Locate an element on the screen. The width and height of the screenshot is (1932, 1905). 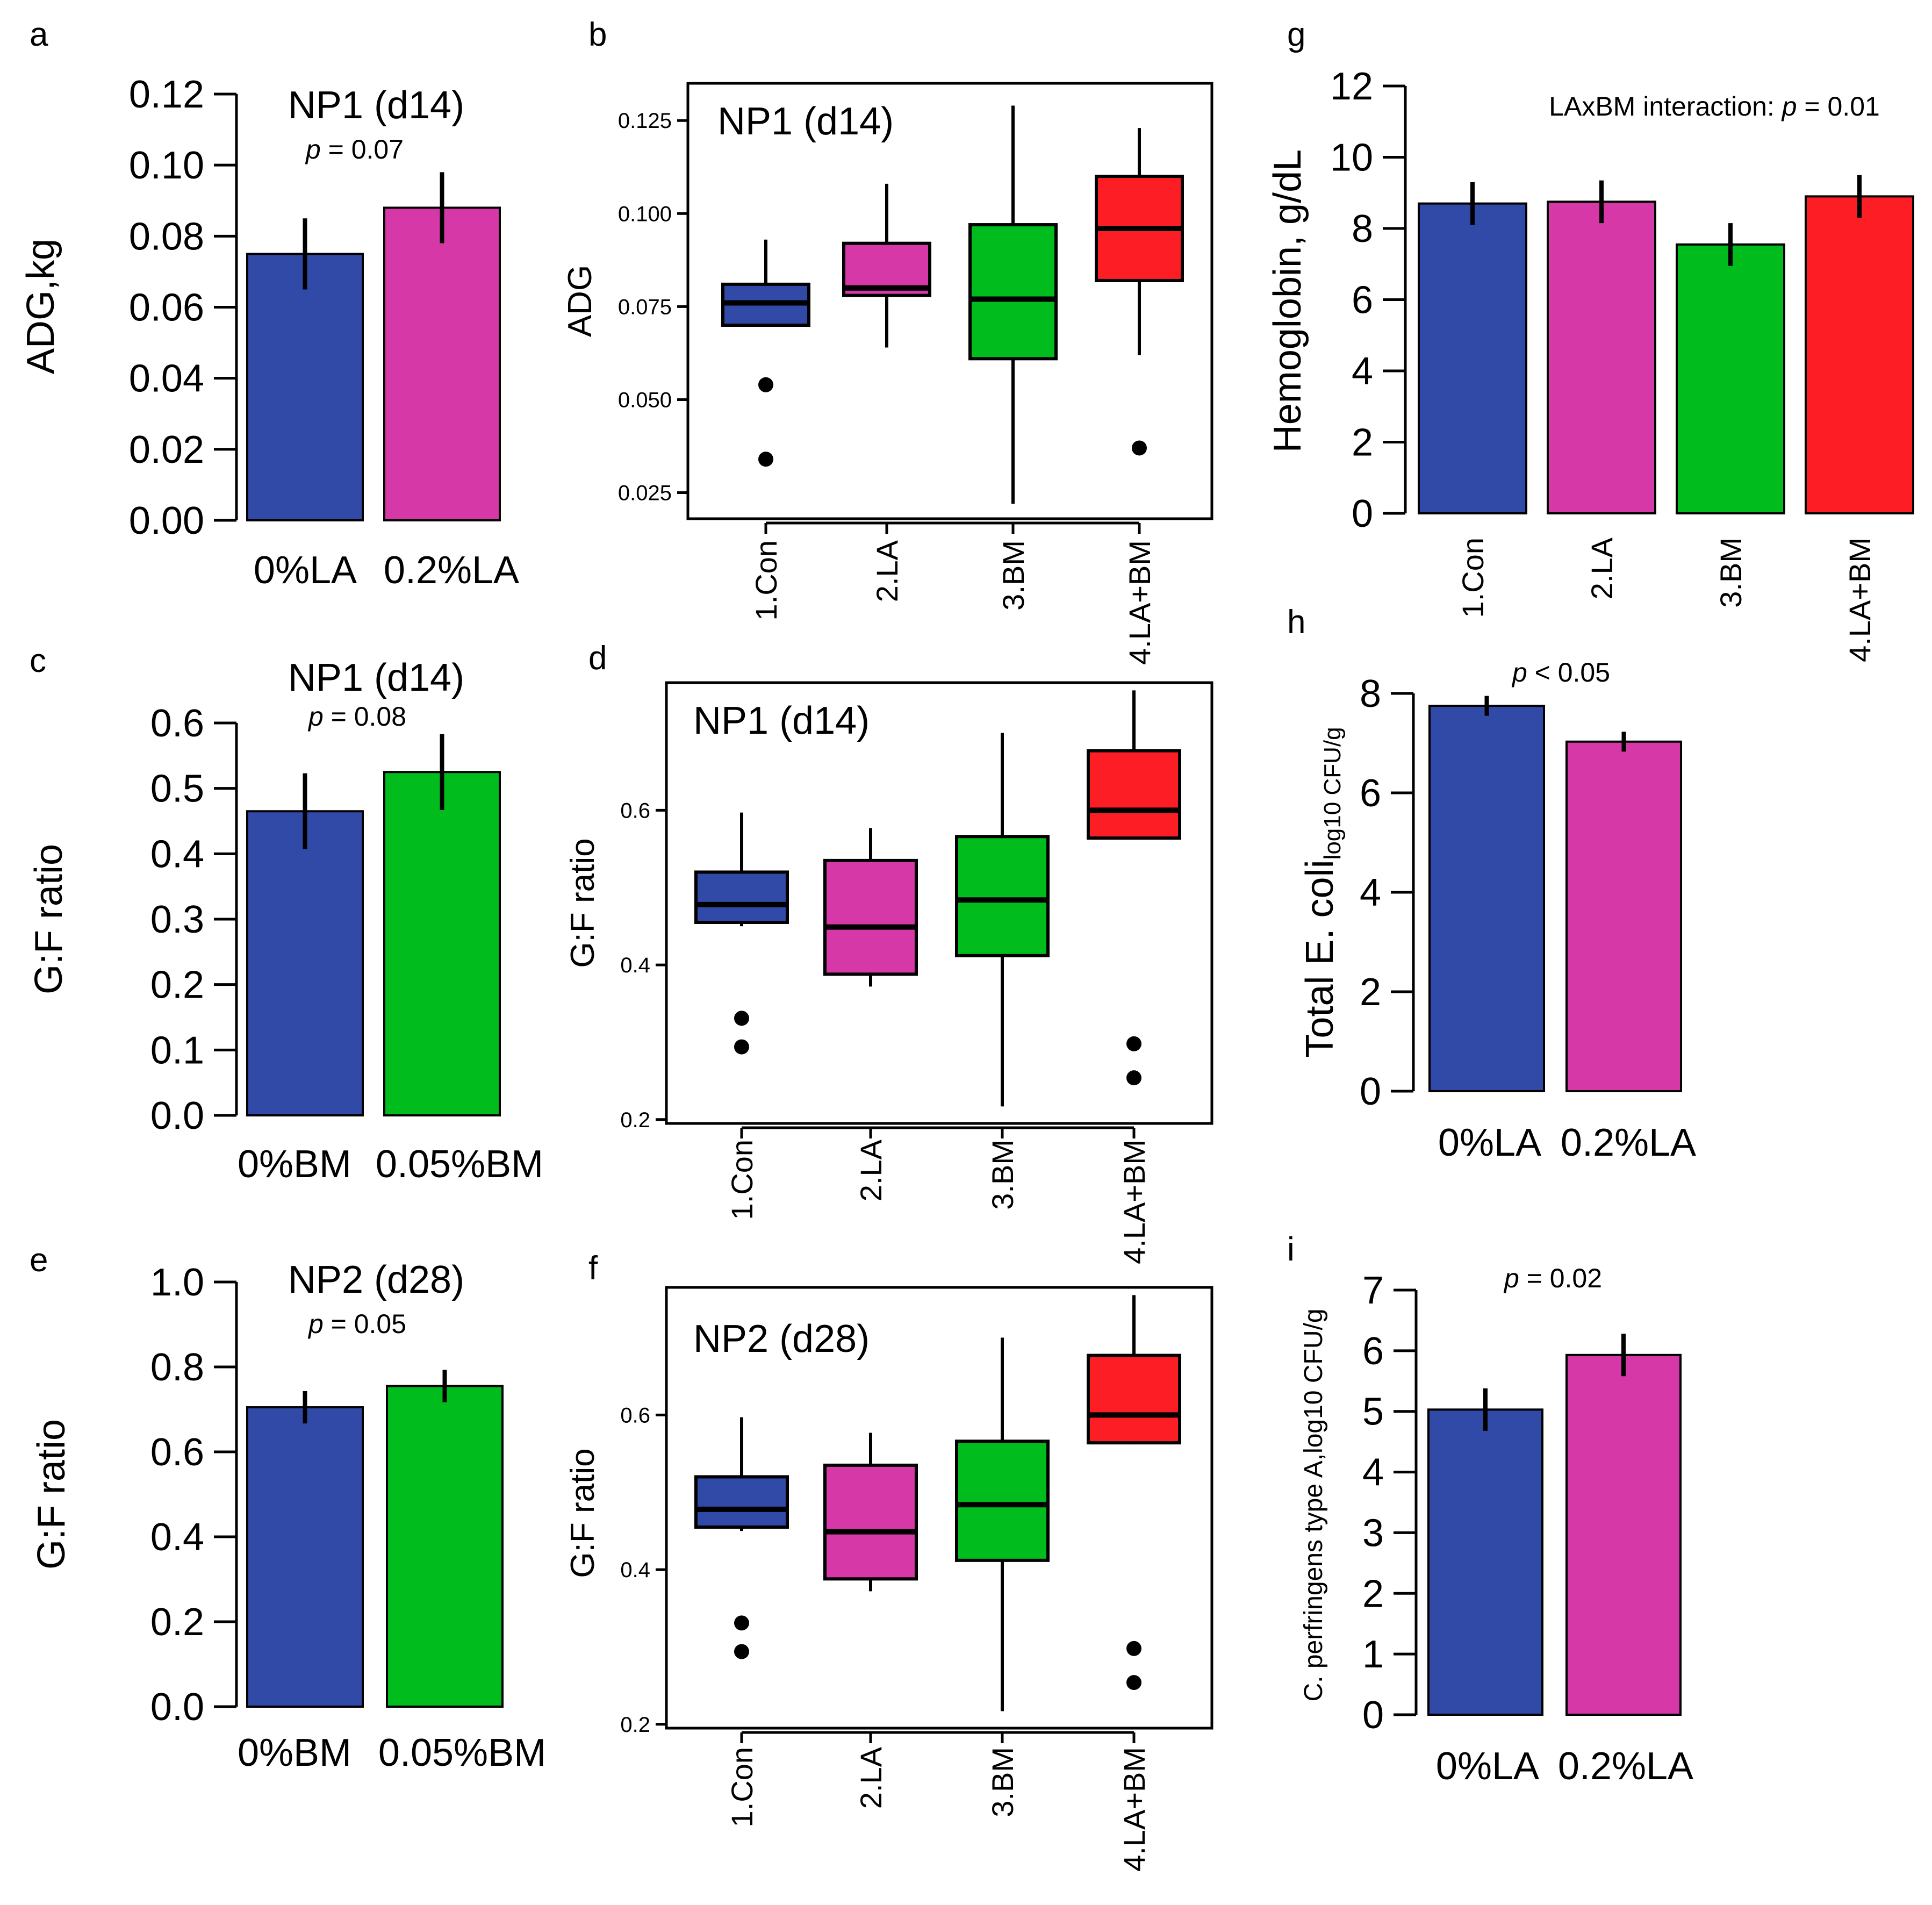
panel-label: e is located at coordinates (39, 1260).